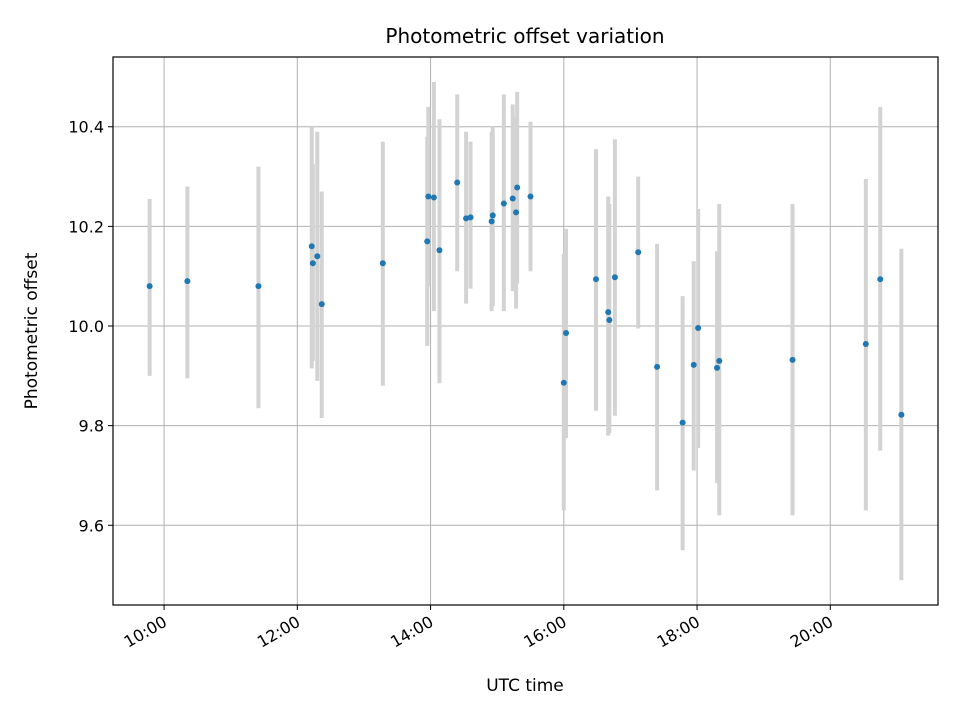  Describe the element at coordinates (86, 127) in the screenshot. I see `y-tick-label: 10.4` at that location.